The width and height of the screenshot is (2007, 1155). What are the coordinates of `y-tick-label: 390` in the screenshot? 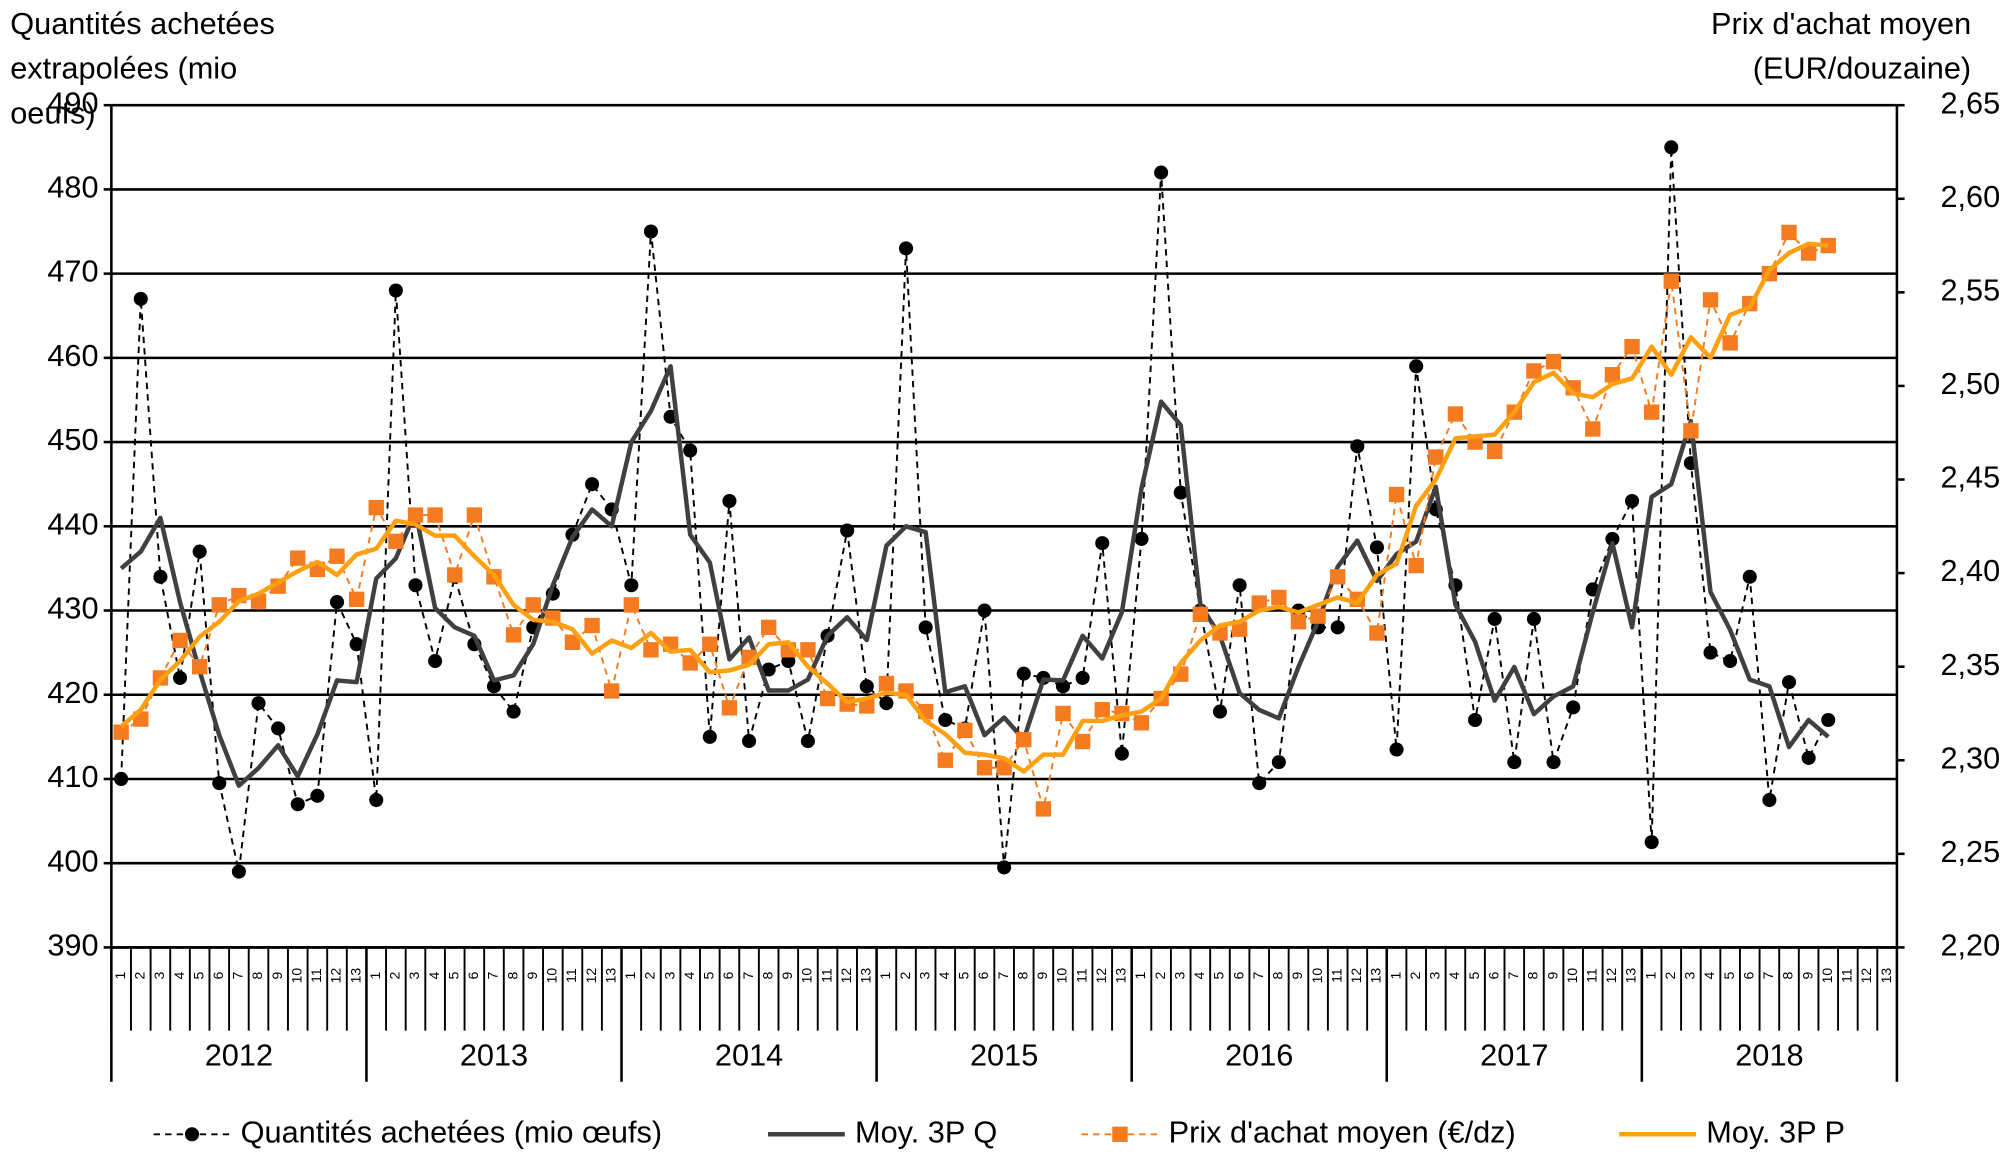 It's located at (72, 945).